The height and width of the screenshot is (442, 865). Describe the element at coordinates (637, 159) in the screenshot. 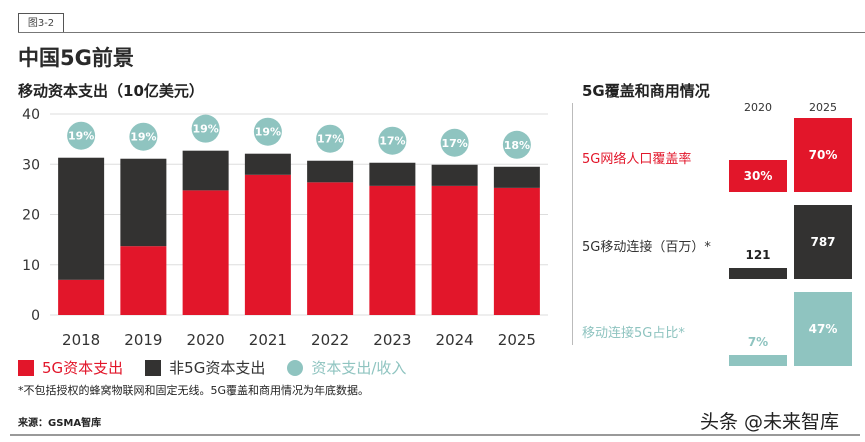

I see `row-label-coverage: 5G网络人口覆盖率` at that location.